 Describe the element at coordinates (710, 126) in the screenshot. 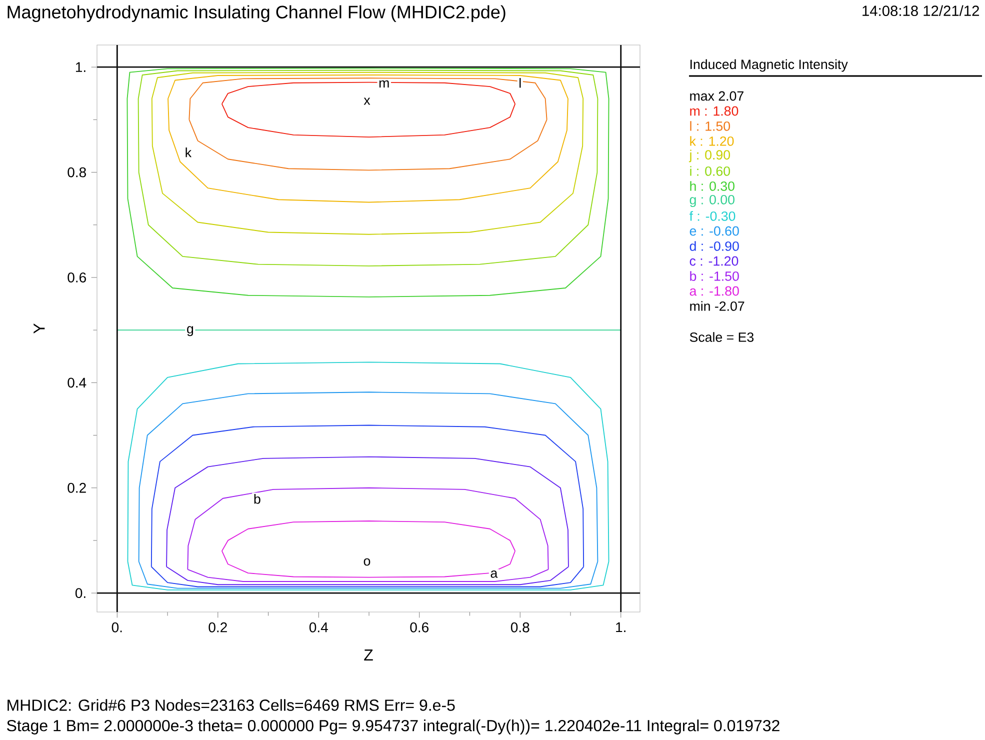

I see `text: l : 1.50` at that location.